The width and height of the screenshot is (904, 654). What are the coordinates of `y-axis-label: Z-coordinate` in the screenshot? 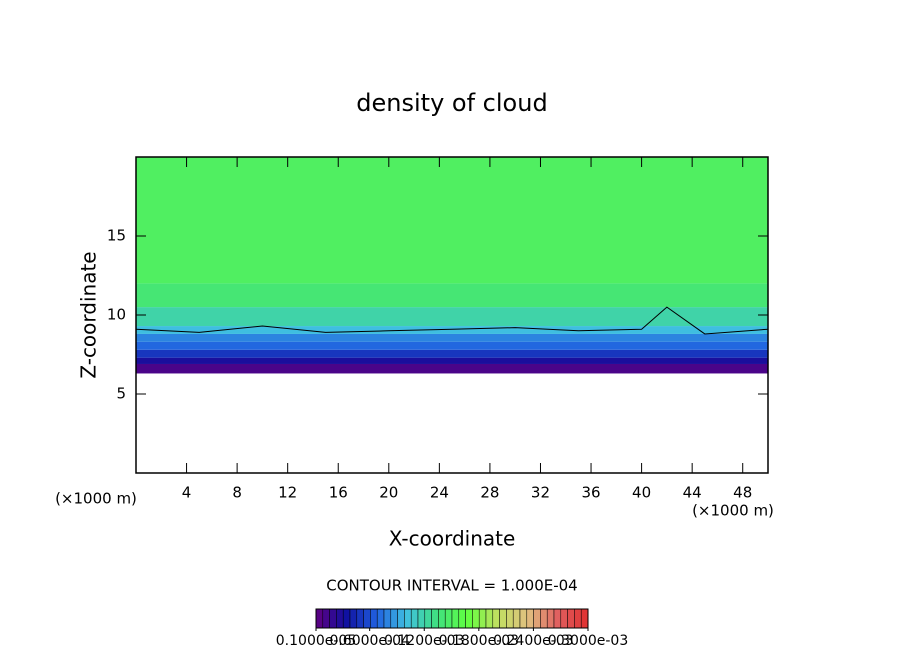 It's located at (89, 314).